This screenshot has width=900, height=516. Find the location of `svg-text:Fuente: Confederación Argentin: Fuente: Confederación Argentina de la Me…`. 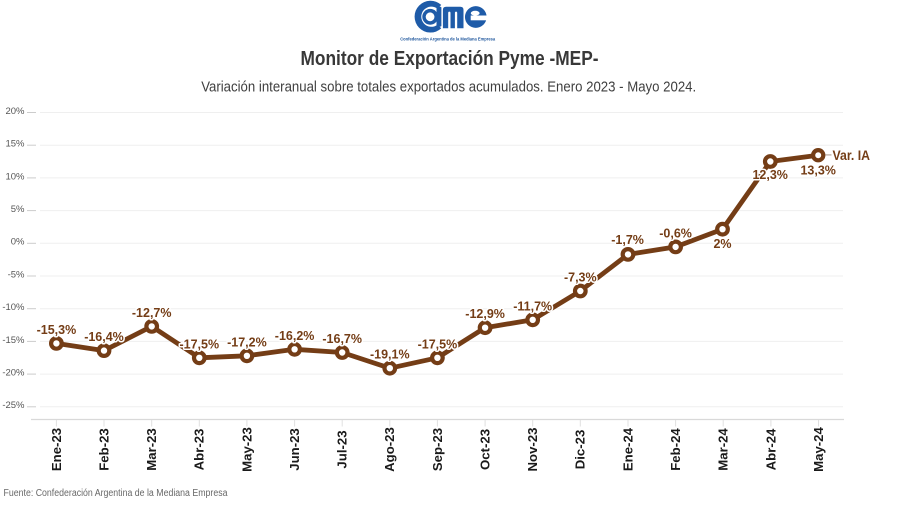

svg-text:Fuente: Confederación Argentin: Fuente: Confederación Argentina de la Me… is located at coordinates (116, 493).